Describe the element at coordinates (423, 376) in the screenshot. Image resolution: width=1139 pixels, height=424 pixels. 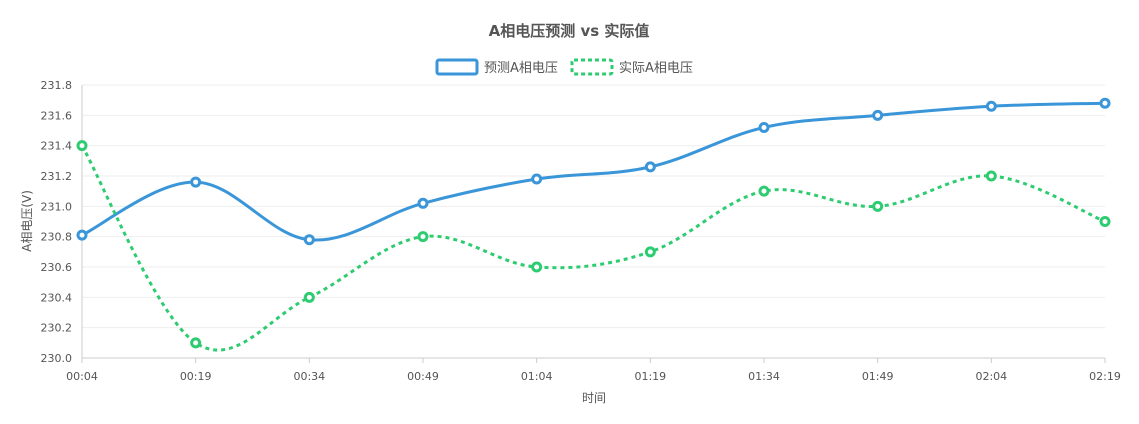
I see `x-tick-label: 00:49` at that location.